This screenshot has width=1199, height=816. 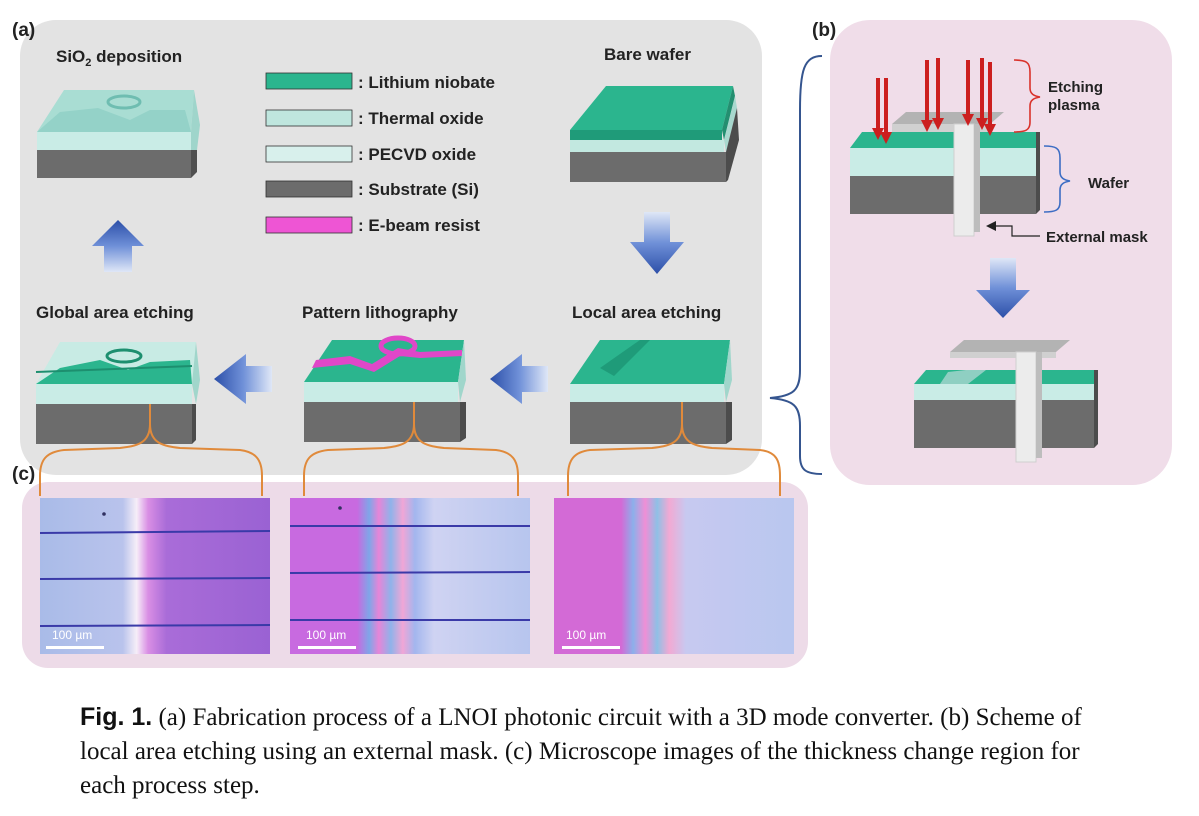 What do you see at coordinates (1075, 87) in the screenshot?
I see `label-etching-plasma-line1: Etching` at bounding box center [1075, 87].